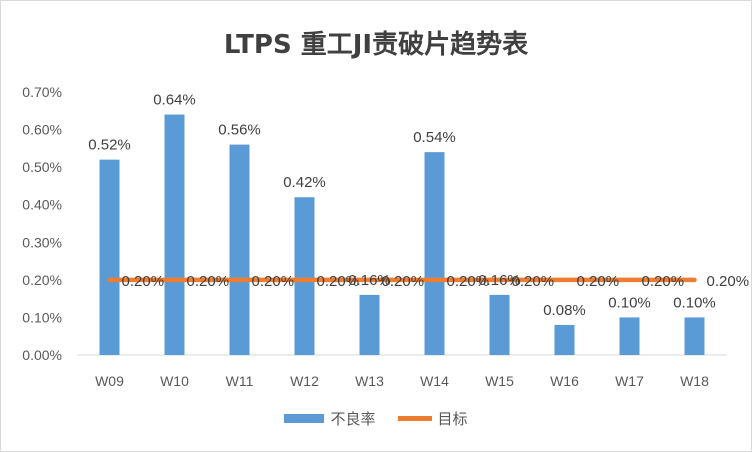 This screenshot has height=452, width=752. I want to click on x-tick-label: W11, so click(240, 381).